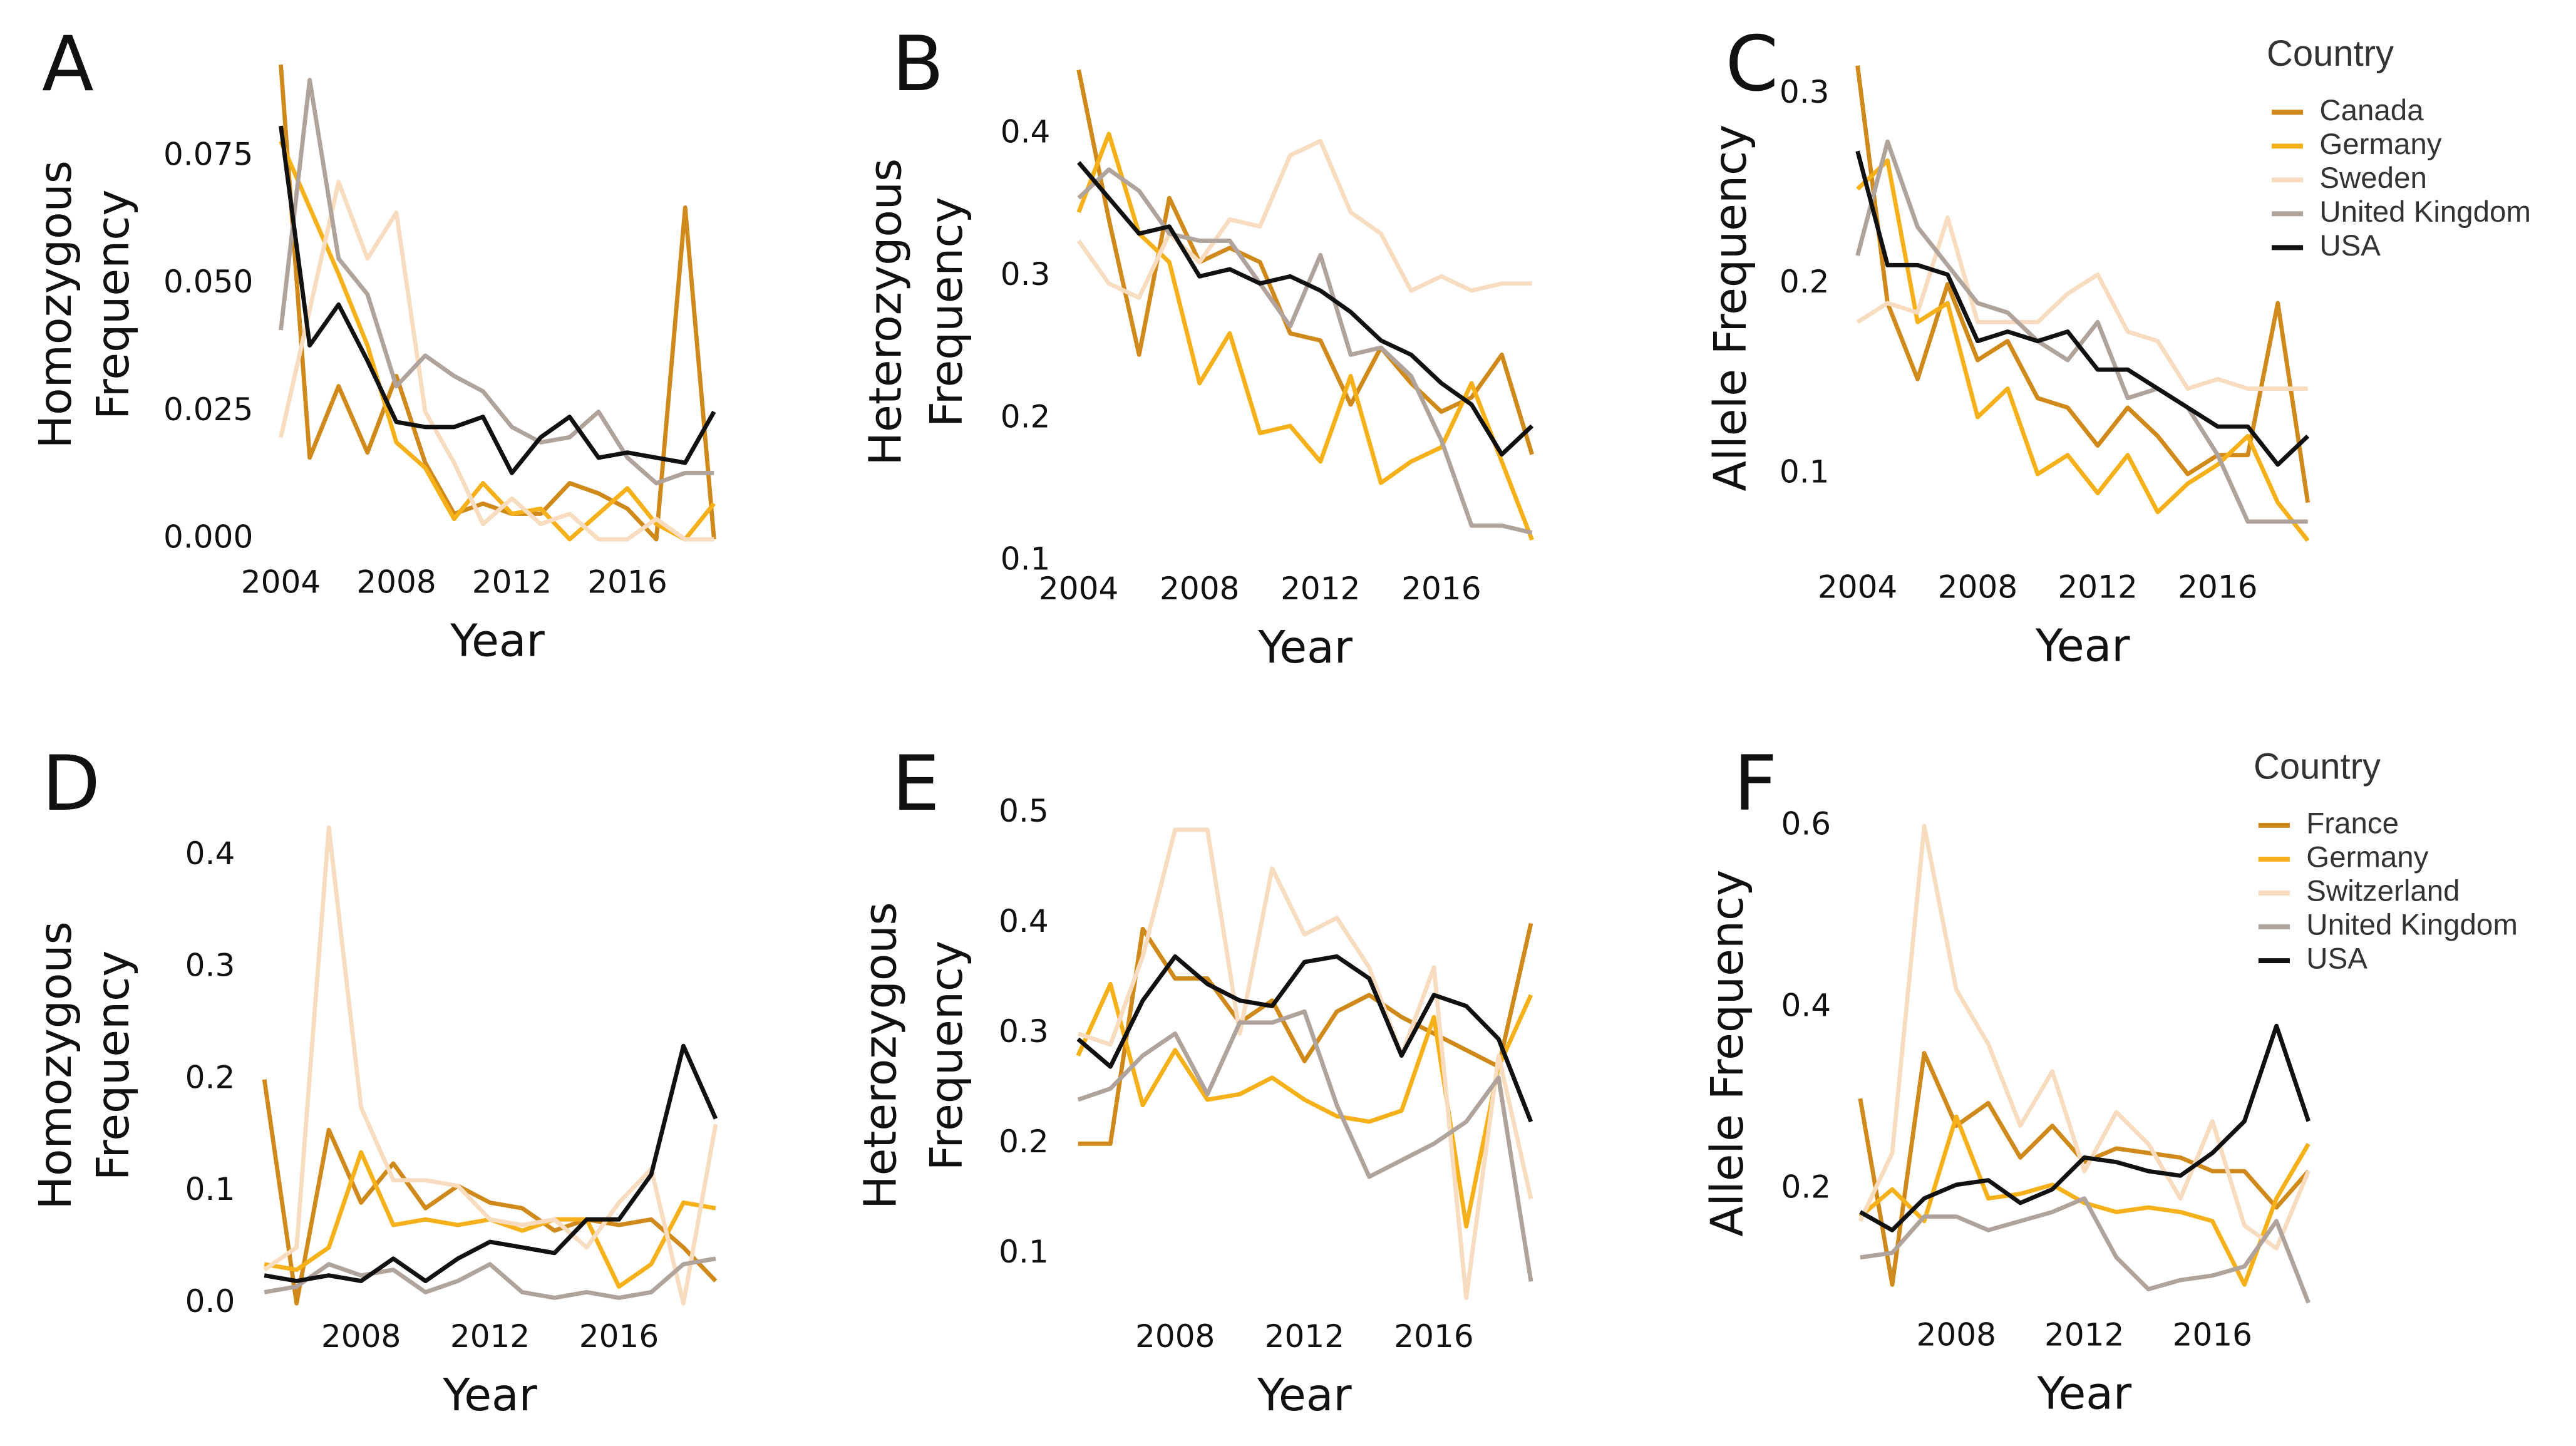  What do you see at coordinates (1807, 824) in the screenshot?
I see `y-tick-label: 0.6` at bounding box center [1807, 824].